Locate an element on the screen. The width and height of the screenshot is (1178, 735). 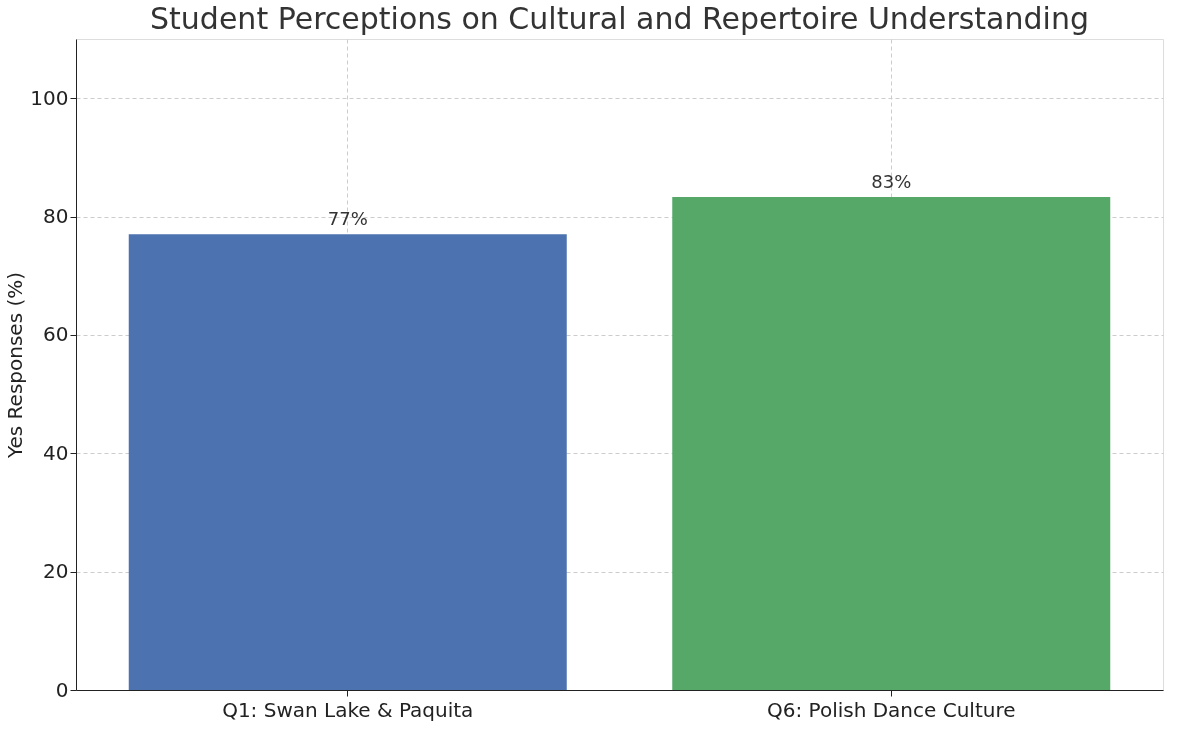
y-tick-label: 40 is located at coordinates (56, 452).